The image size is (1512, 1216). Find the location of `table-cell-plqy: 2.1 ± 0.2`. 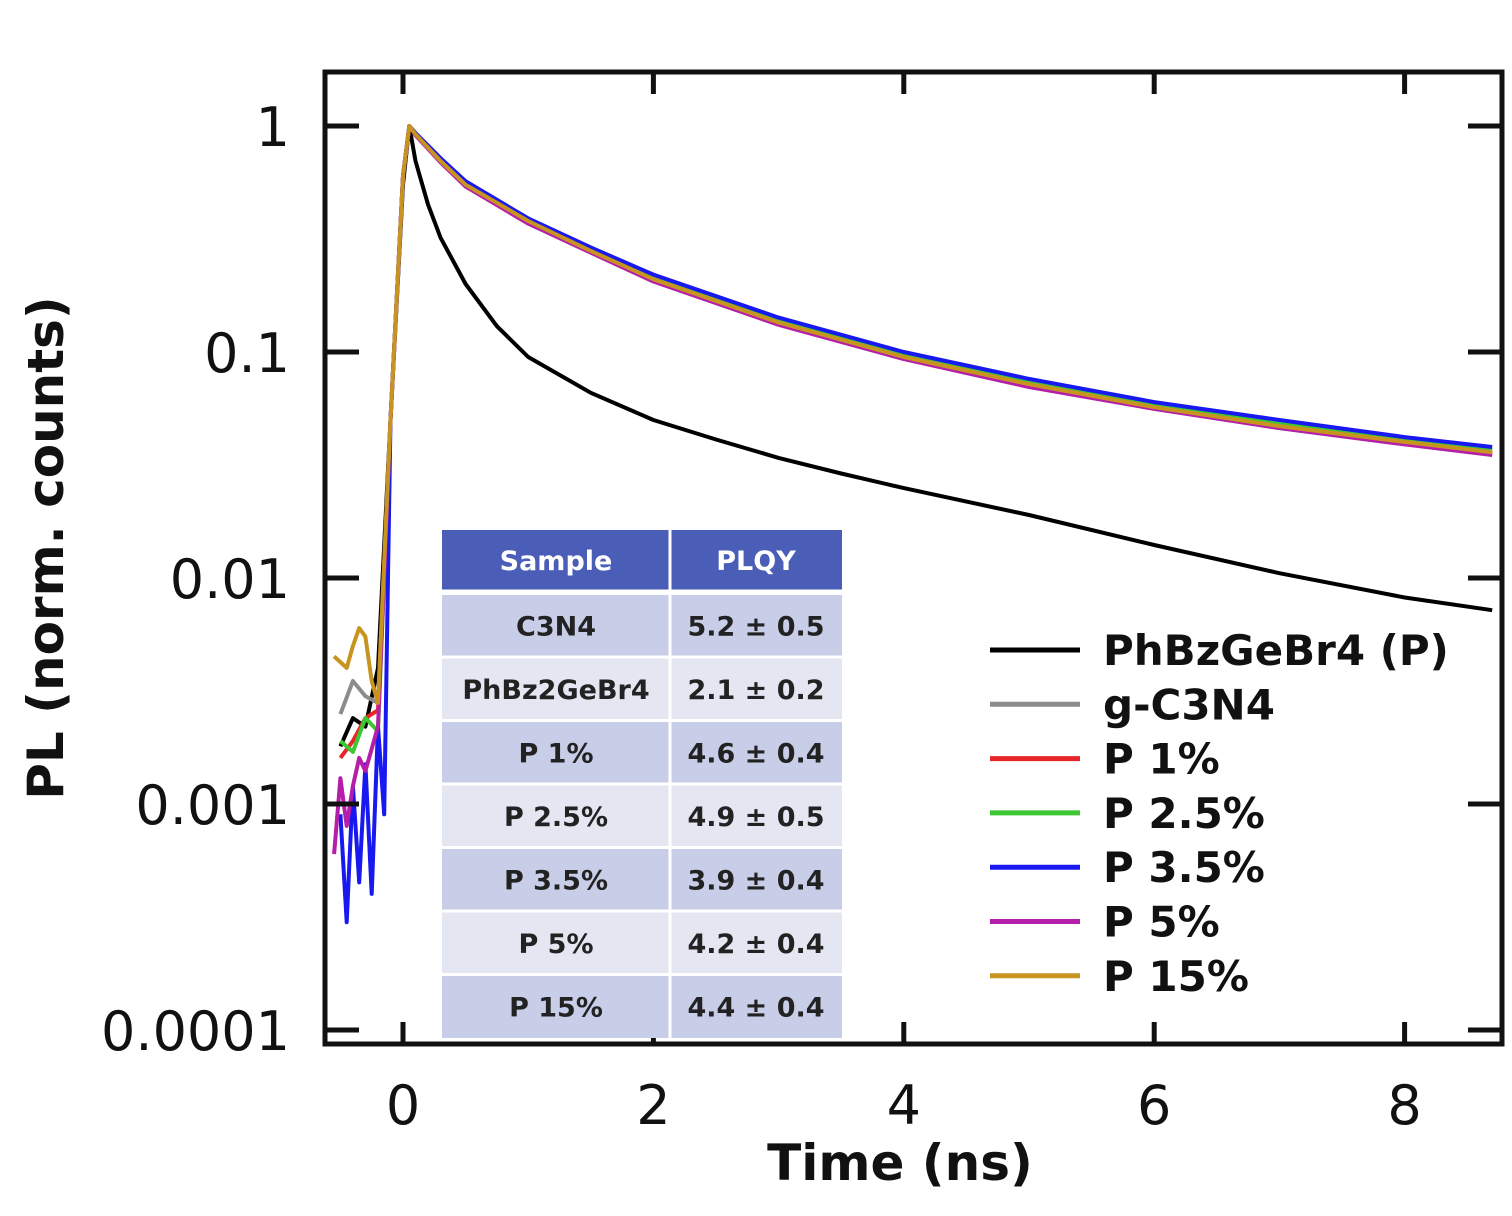

table-cell-plqy: 2.1 ± 0.2 is located at coordinates (755, 690).